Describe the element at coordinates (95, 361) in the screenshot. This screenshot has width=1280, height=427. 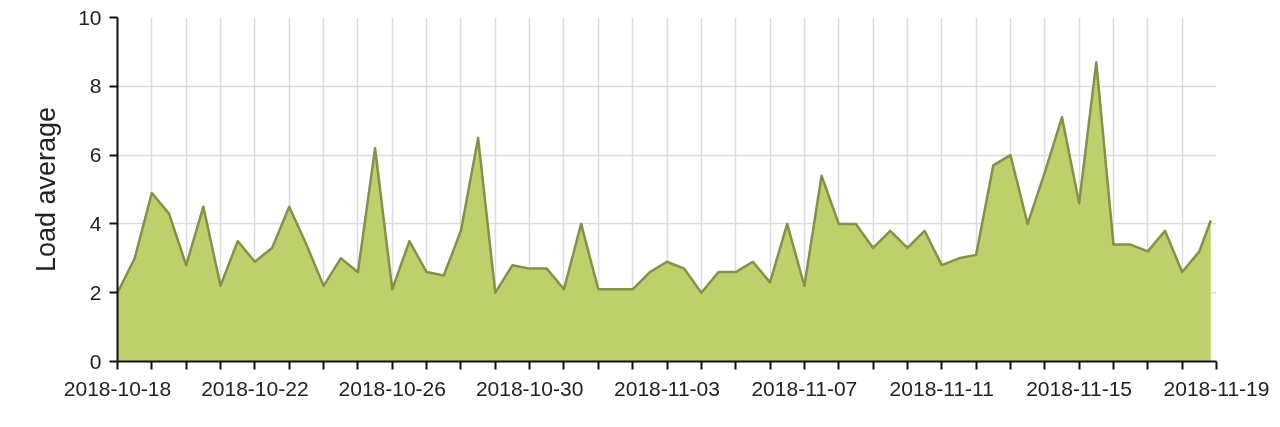
I see `y-tick-label: 0` at that location.